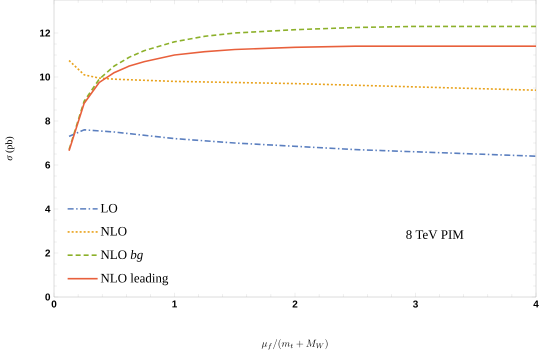  I want to click on annotation: 8 TeV PIM, so click(435, 235).